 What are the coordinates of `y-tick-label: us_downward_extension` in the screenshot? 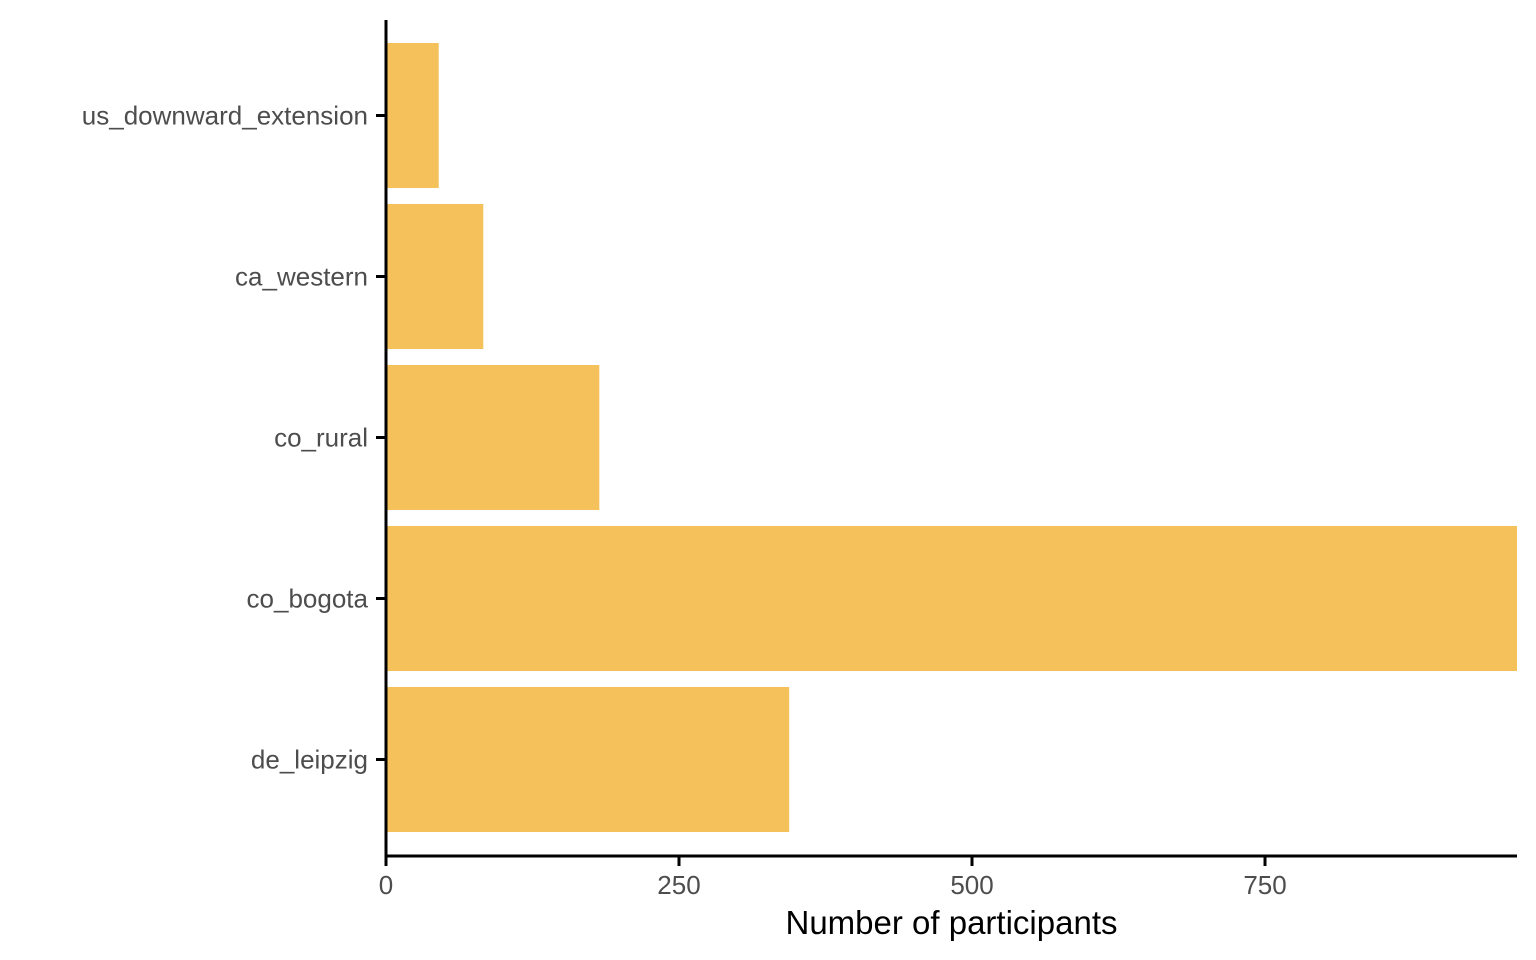 It's located at (225, 116).